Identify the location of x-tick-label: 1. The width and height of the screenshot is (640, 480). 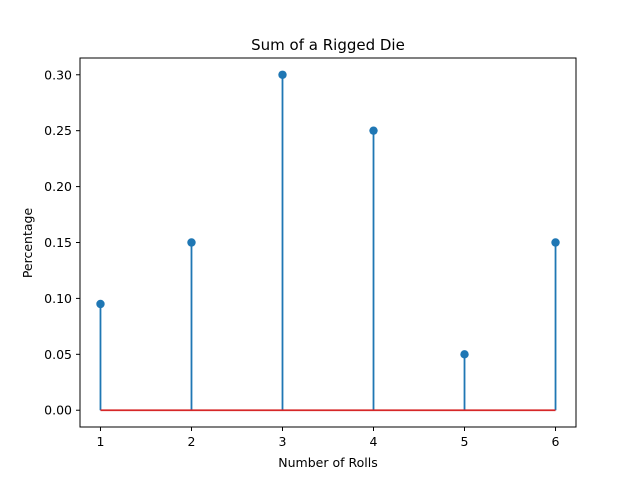
(101, 441).